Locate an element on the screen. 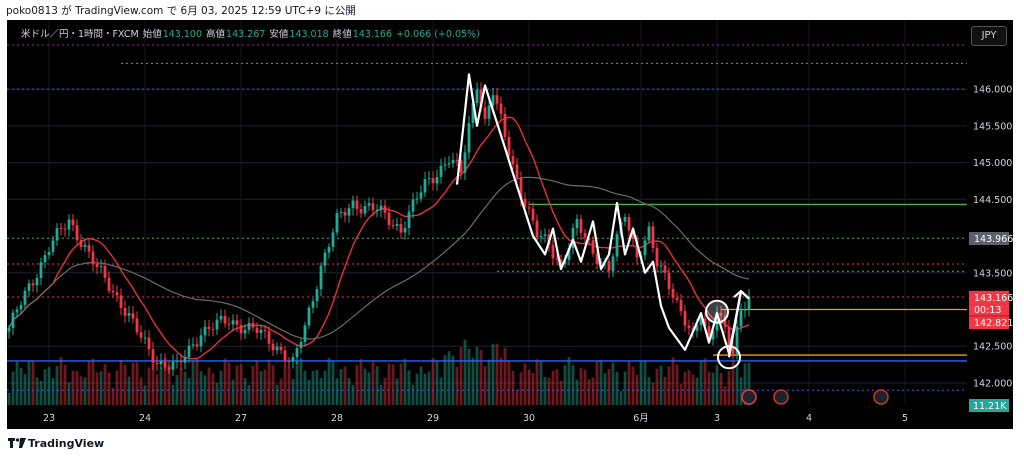 This screenshot has width=1024, height=457. time-tick-0: 23 is located at coordinates (49, 418).